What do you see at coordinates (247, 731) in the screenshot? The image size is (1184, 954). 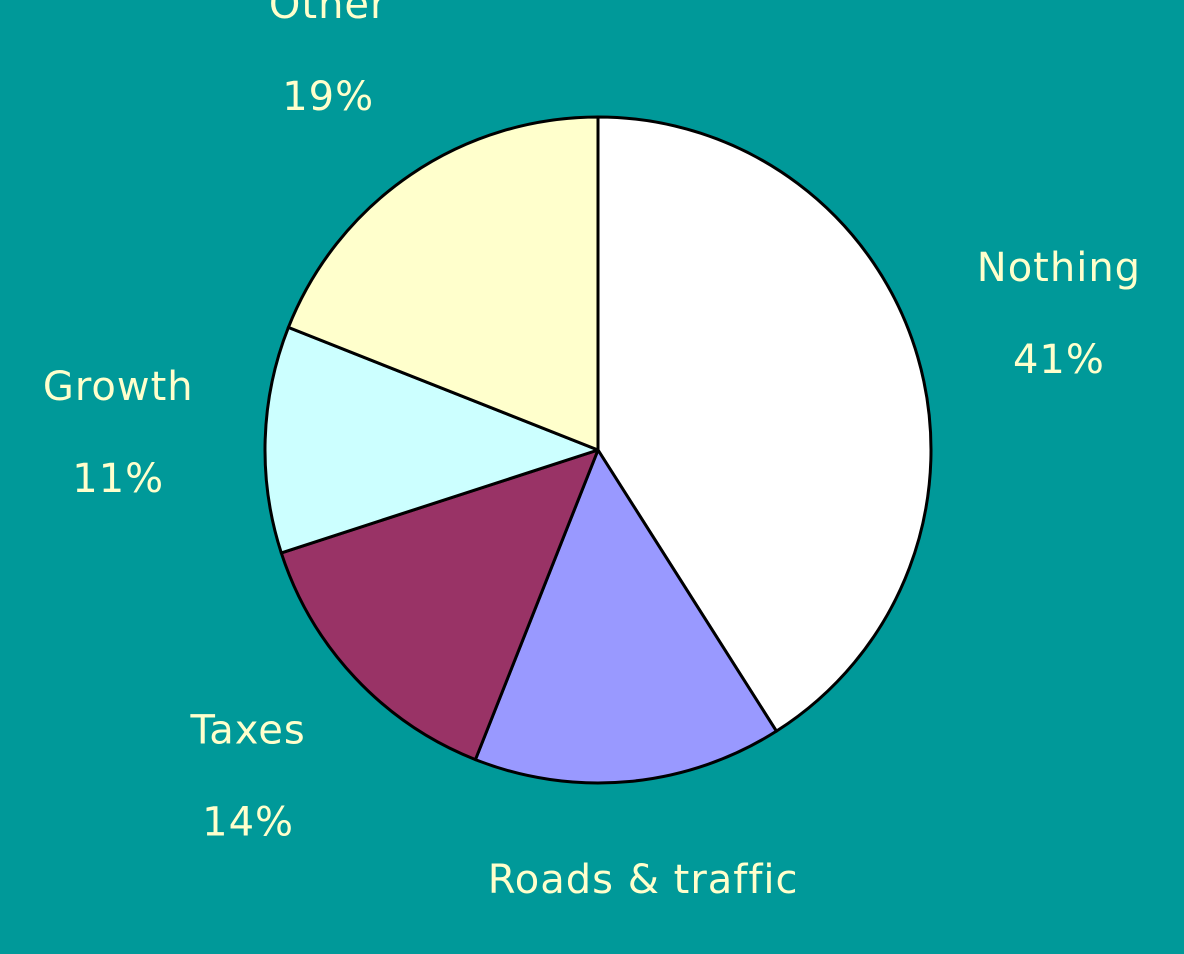 I see `slice-label: Taxes` at bounding box center [247, 731].